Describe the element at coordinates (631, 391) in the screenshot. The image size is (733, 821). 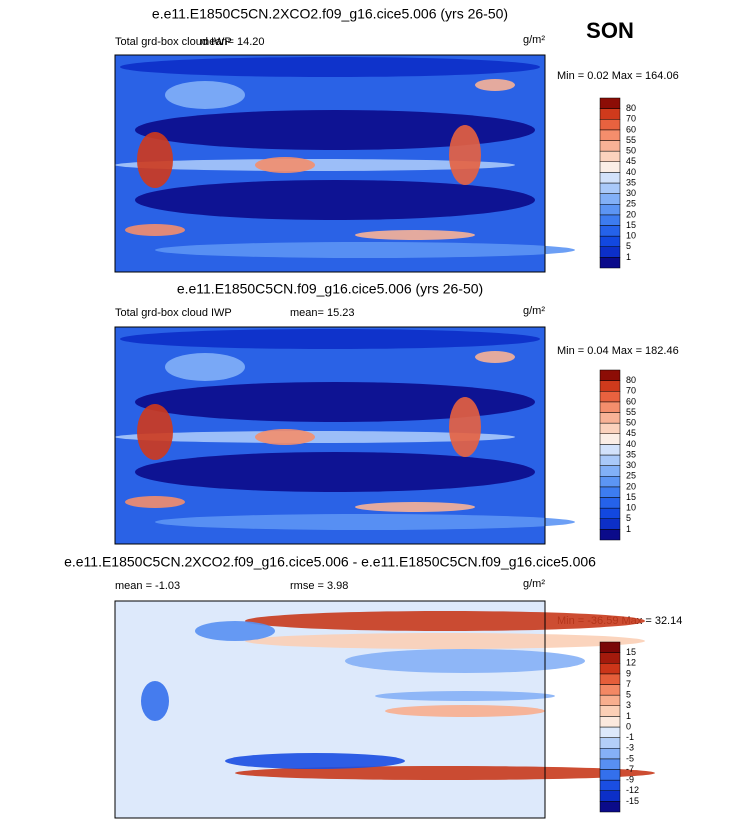
I see `colorbar-label: 70` at that location.